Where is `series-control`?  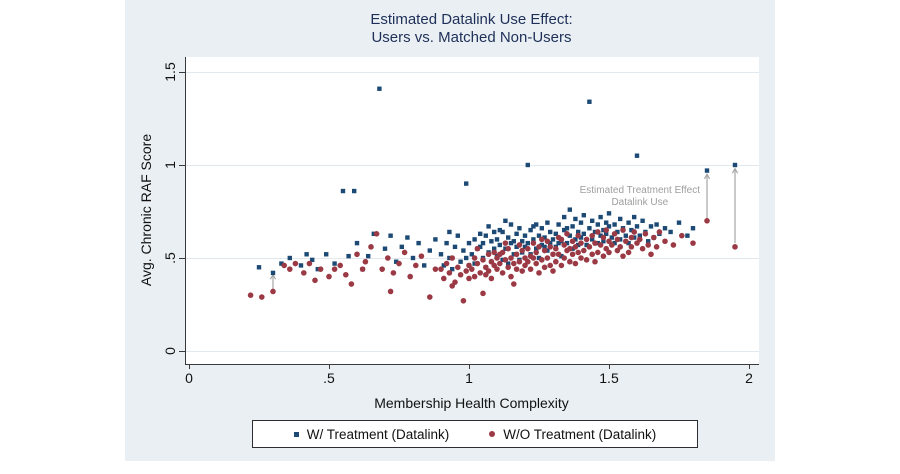
series-control is located at coordinates (492, 261).